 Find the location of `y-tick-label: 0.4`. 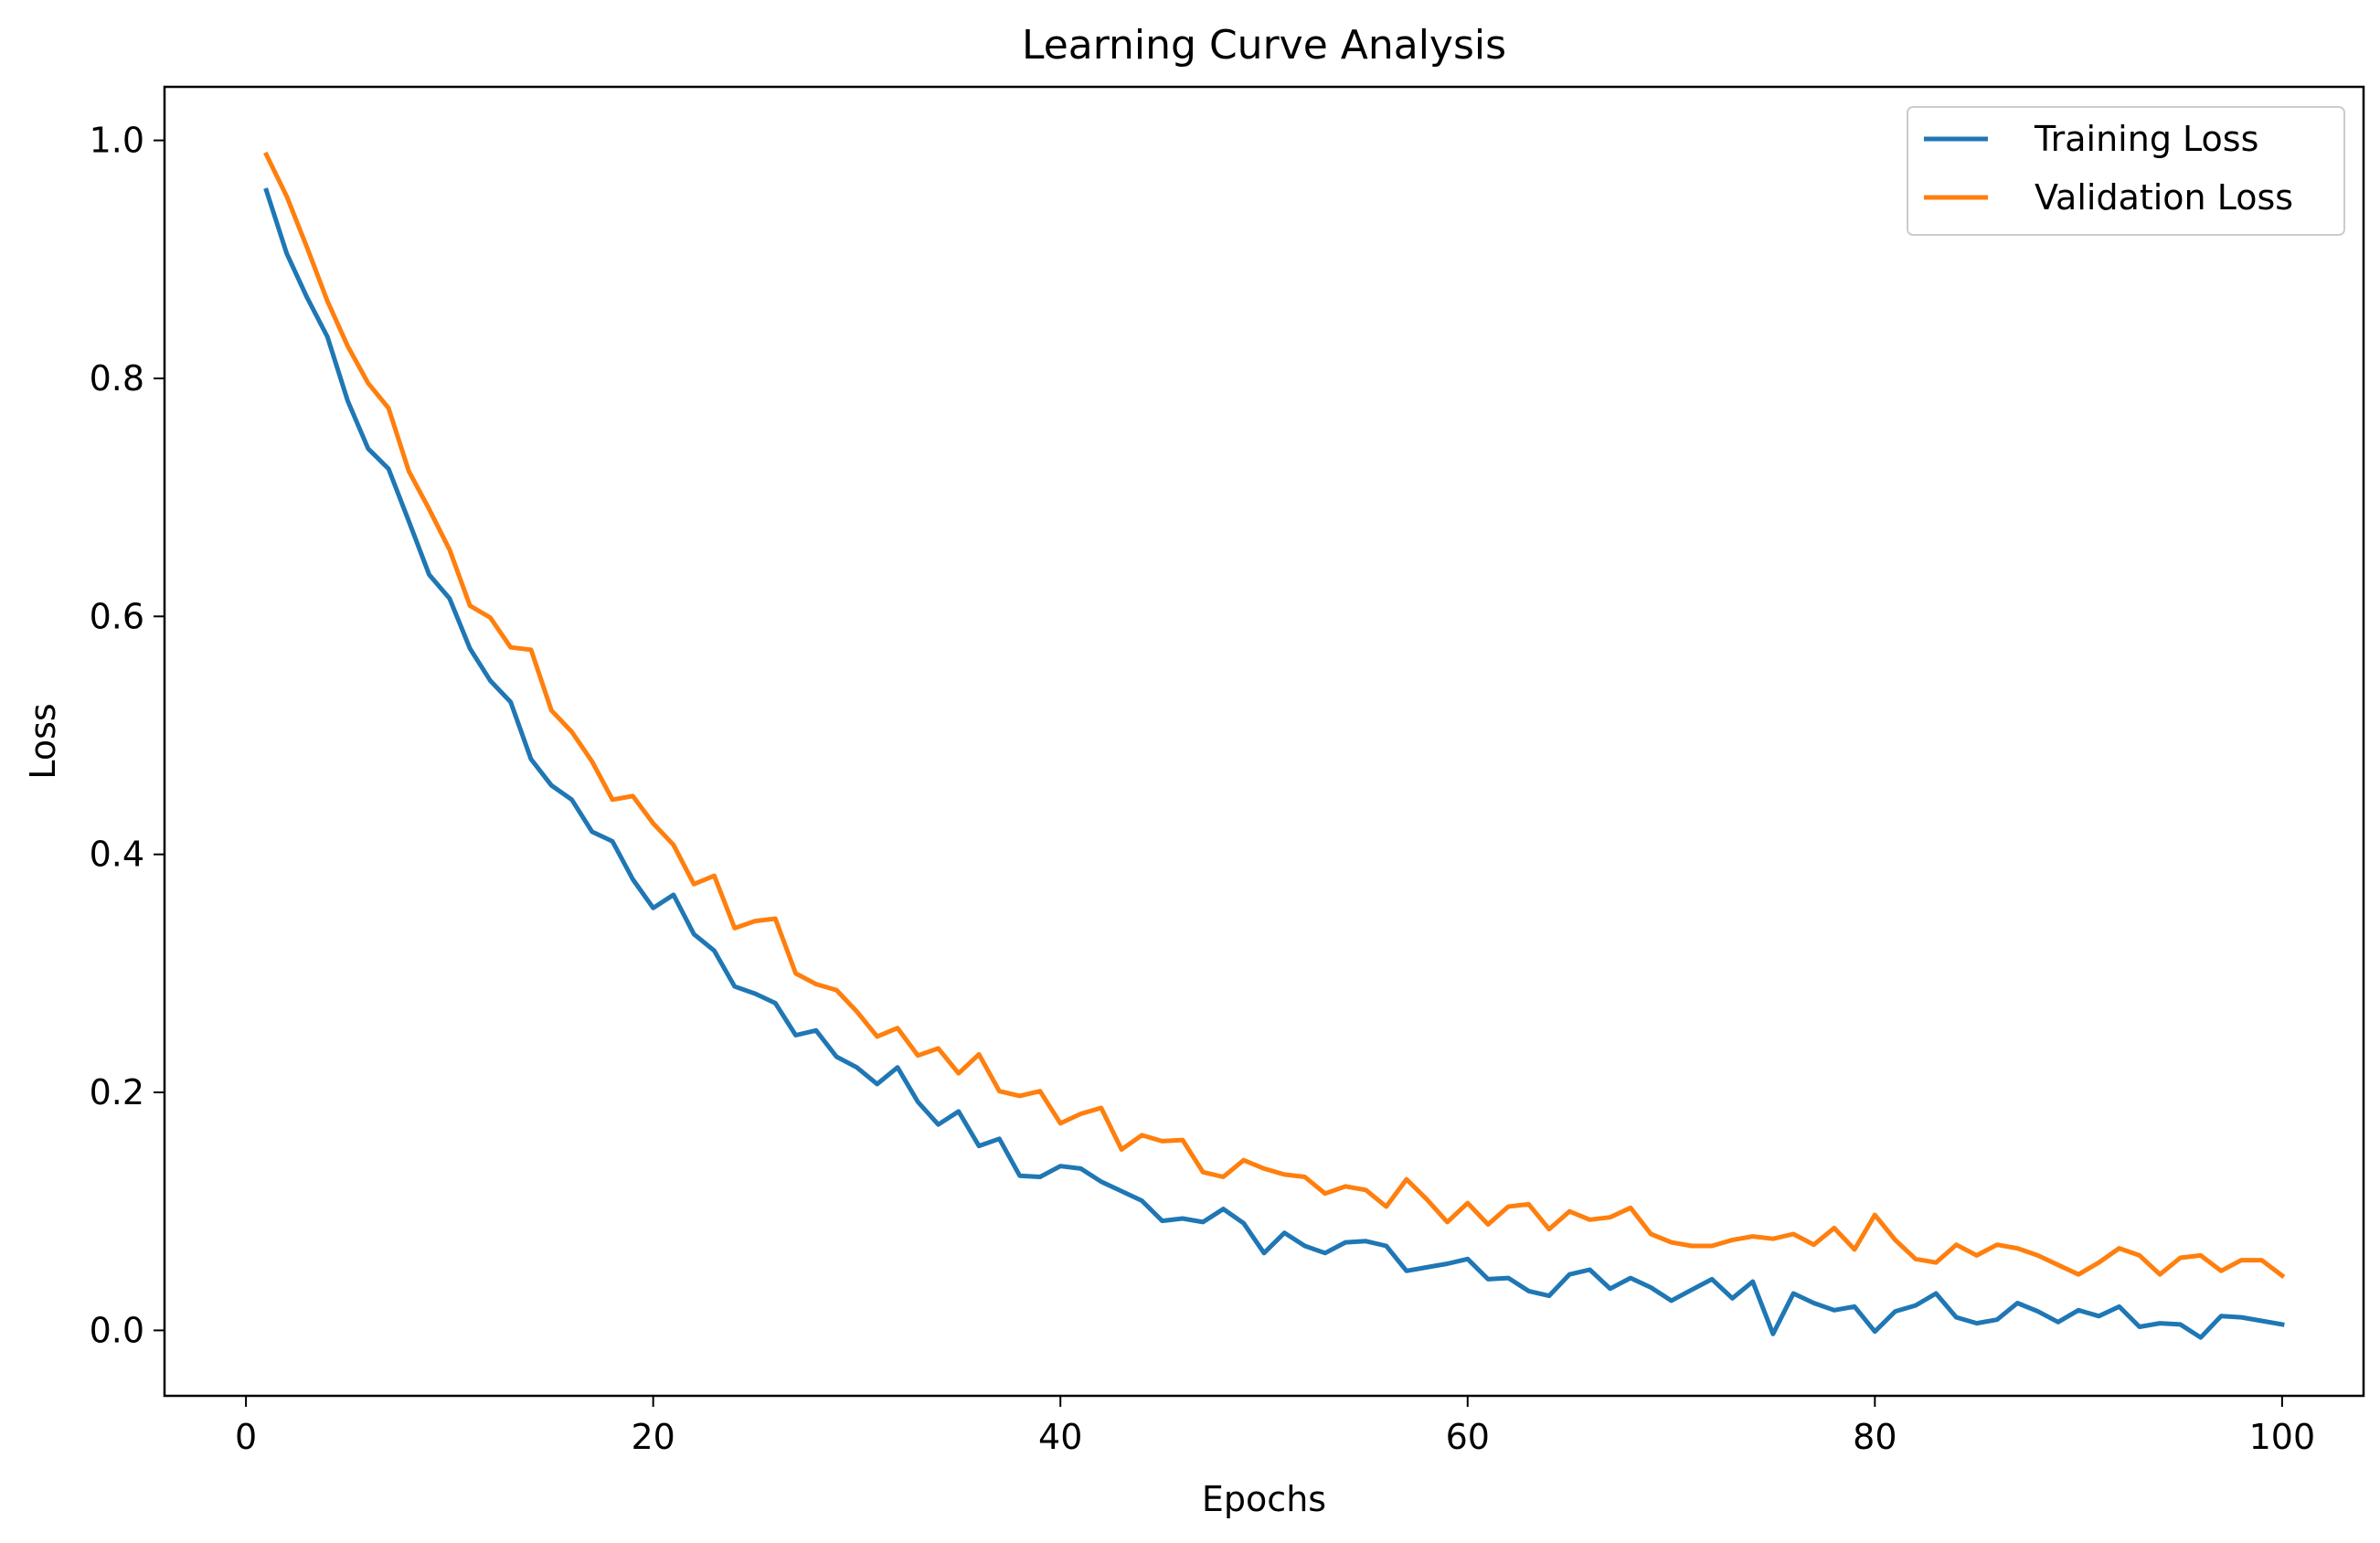

y-tick-label: 0.4 is located at coordinates (117, 855).